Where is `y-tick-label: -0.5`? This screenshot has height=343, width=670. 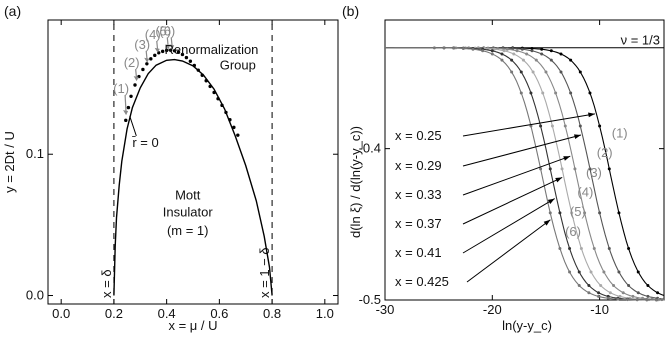 y-tick-label: -0.5 is located at coordinates (370, 299).